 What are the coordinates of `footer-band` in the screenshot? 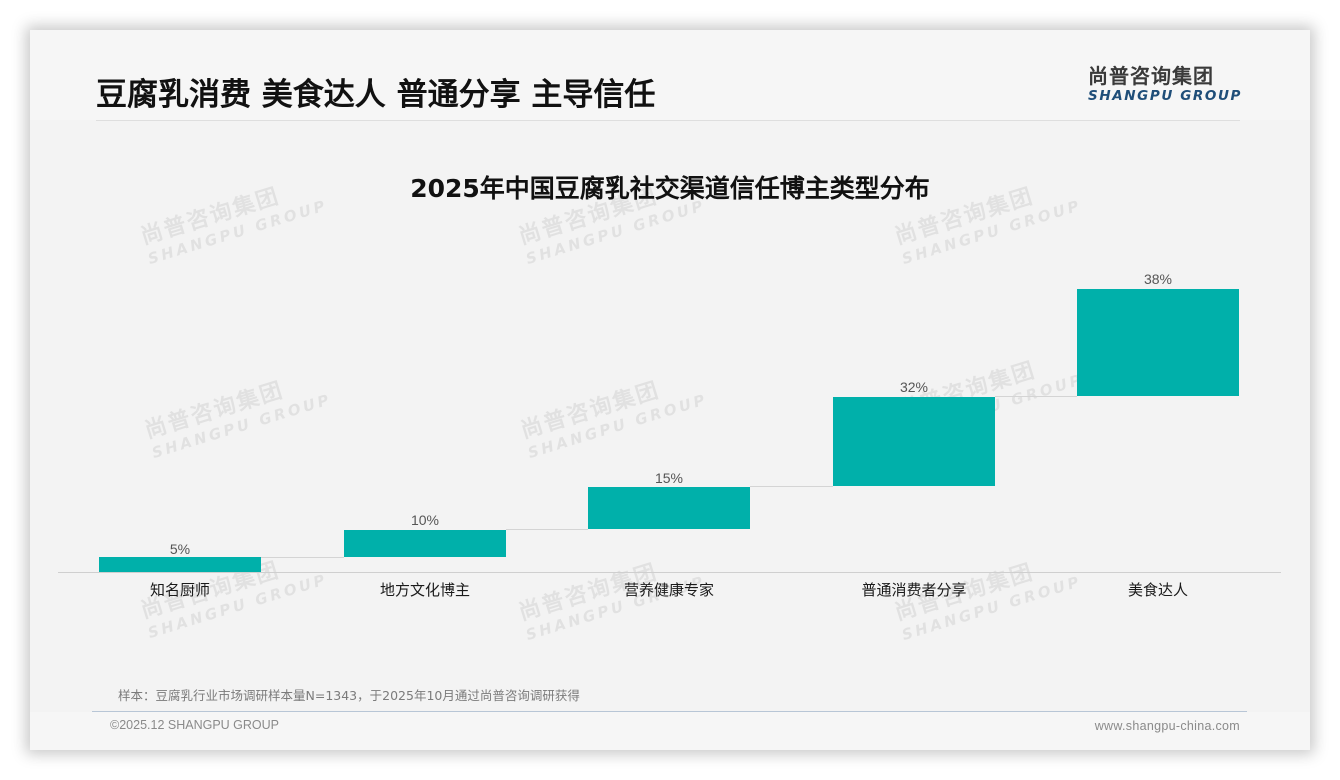 It's located at (670, 731).